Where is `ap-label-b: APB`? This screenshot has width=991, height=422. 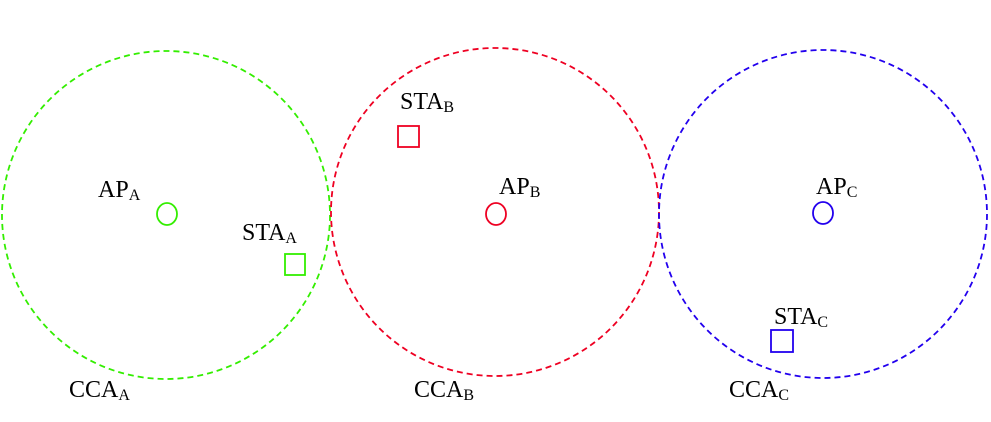 ap-label-b: APB is located at coordinates (519, 187).